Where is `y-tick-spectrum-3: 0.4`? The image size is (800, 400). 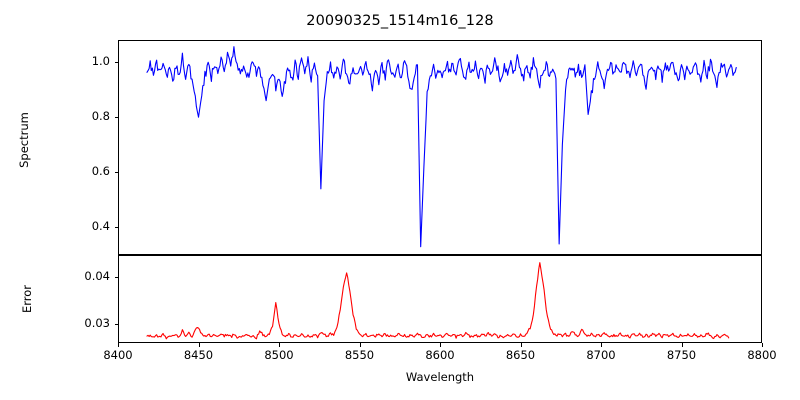
y-tick-spectrum-3: 0.4 is located at coordinates (100, 226).